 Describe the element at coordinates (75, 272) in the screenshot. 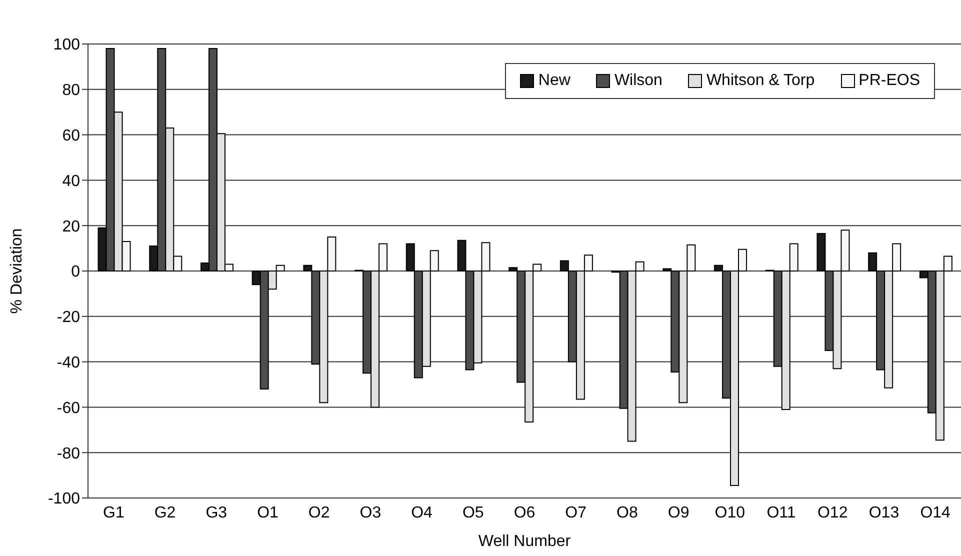

I see `y-tick-label: 0` at that location.